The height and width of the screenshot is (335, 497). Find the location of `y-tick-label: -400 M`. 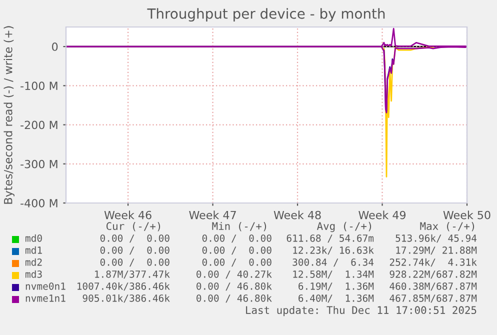

y-tick-label: -400 M is located at coordinates (39, 203).